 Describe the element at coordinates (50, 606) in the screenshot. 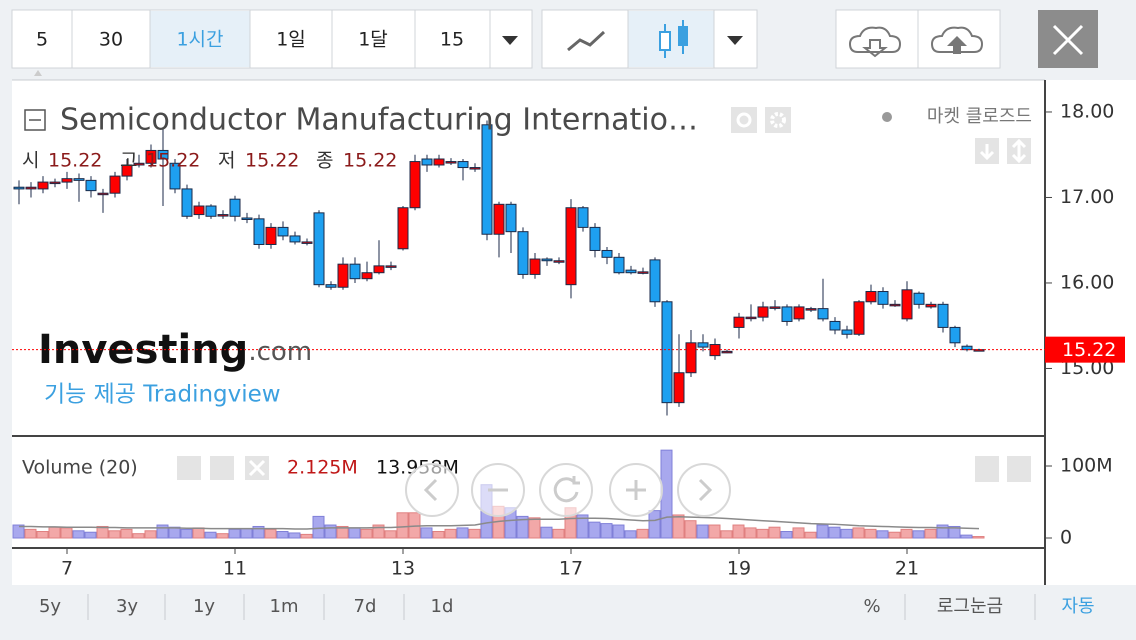

I see `range-button: 5y` at that location.